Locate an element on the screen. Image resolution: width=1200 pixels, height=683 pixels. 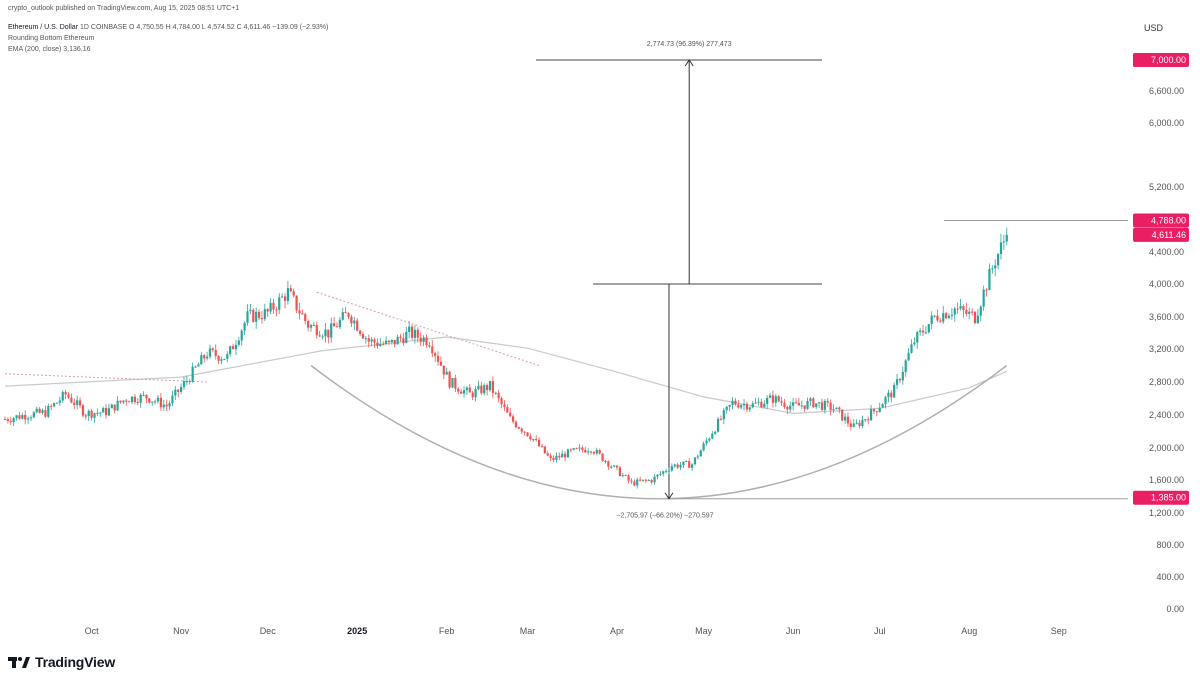
tradingview-logo: TradingView is located at coordinates (61, 662).